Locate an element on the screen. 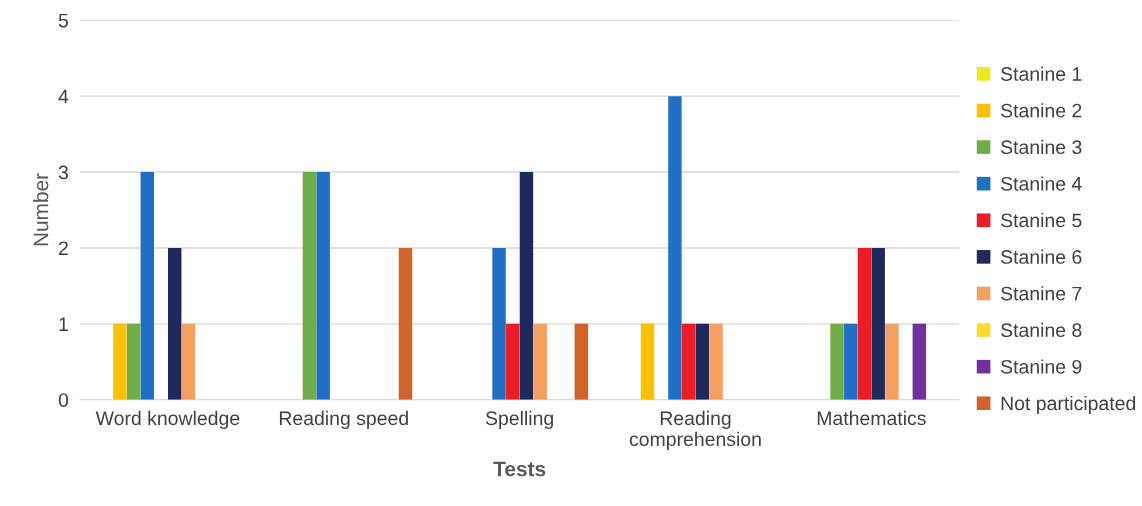 The width and height of the screenshot is (1142, 506). legend-label: Stanine 5 is located at coordinates (1041, 220).